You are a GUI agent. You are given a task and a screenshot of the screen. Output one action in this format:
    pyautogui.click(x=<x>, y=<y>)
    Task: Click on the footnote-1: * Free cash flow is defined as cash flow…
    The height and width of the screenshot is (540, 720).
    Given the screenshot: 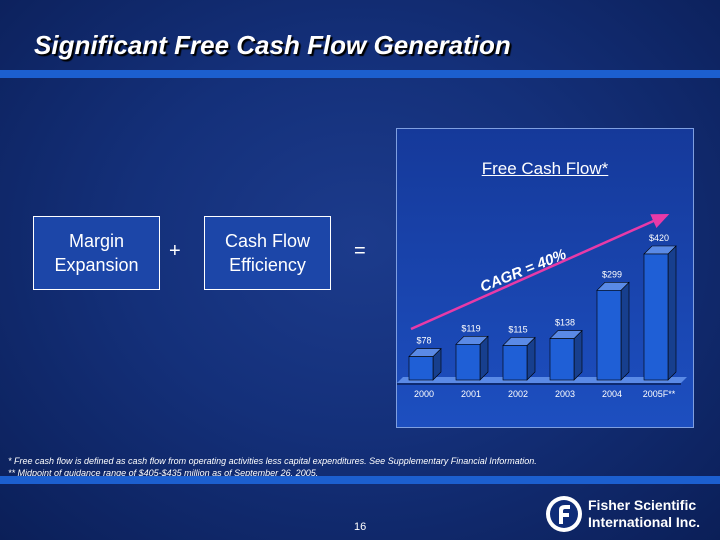 What is the action you would take?
    pyautogui.click(x=272, y=461)
    